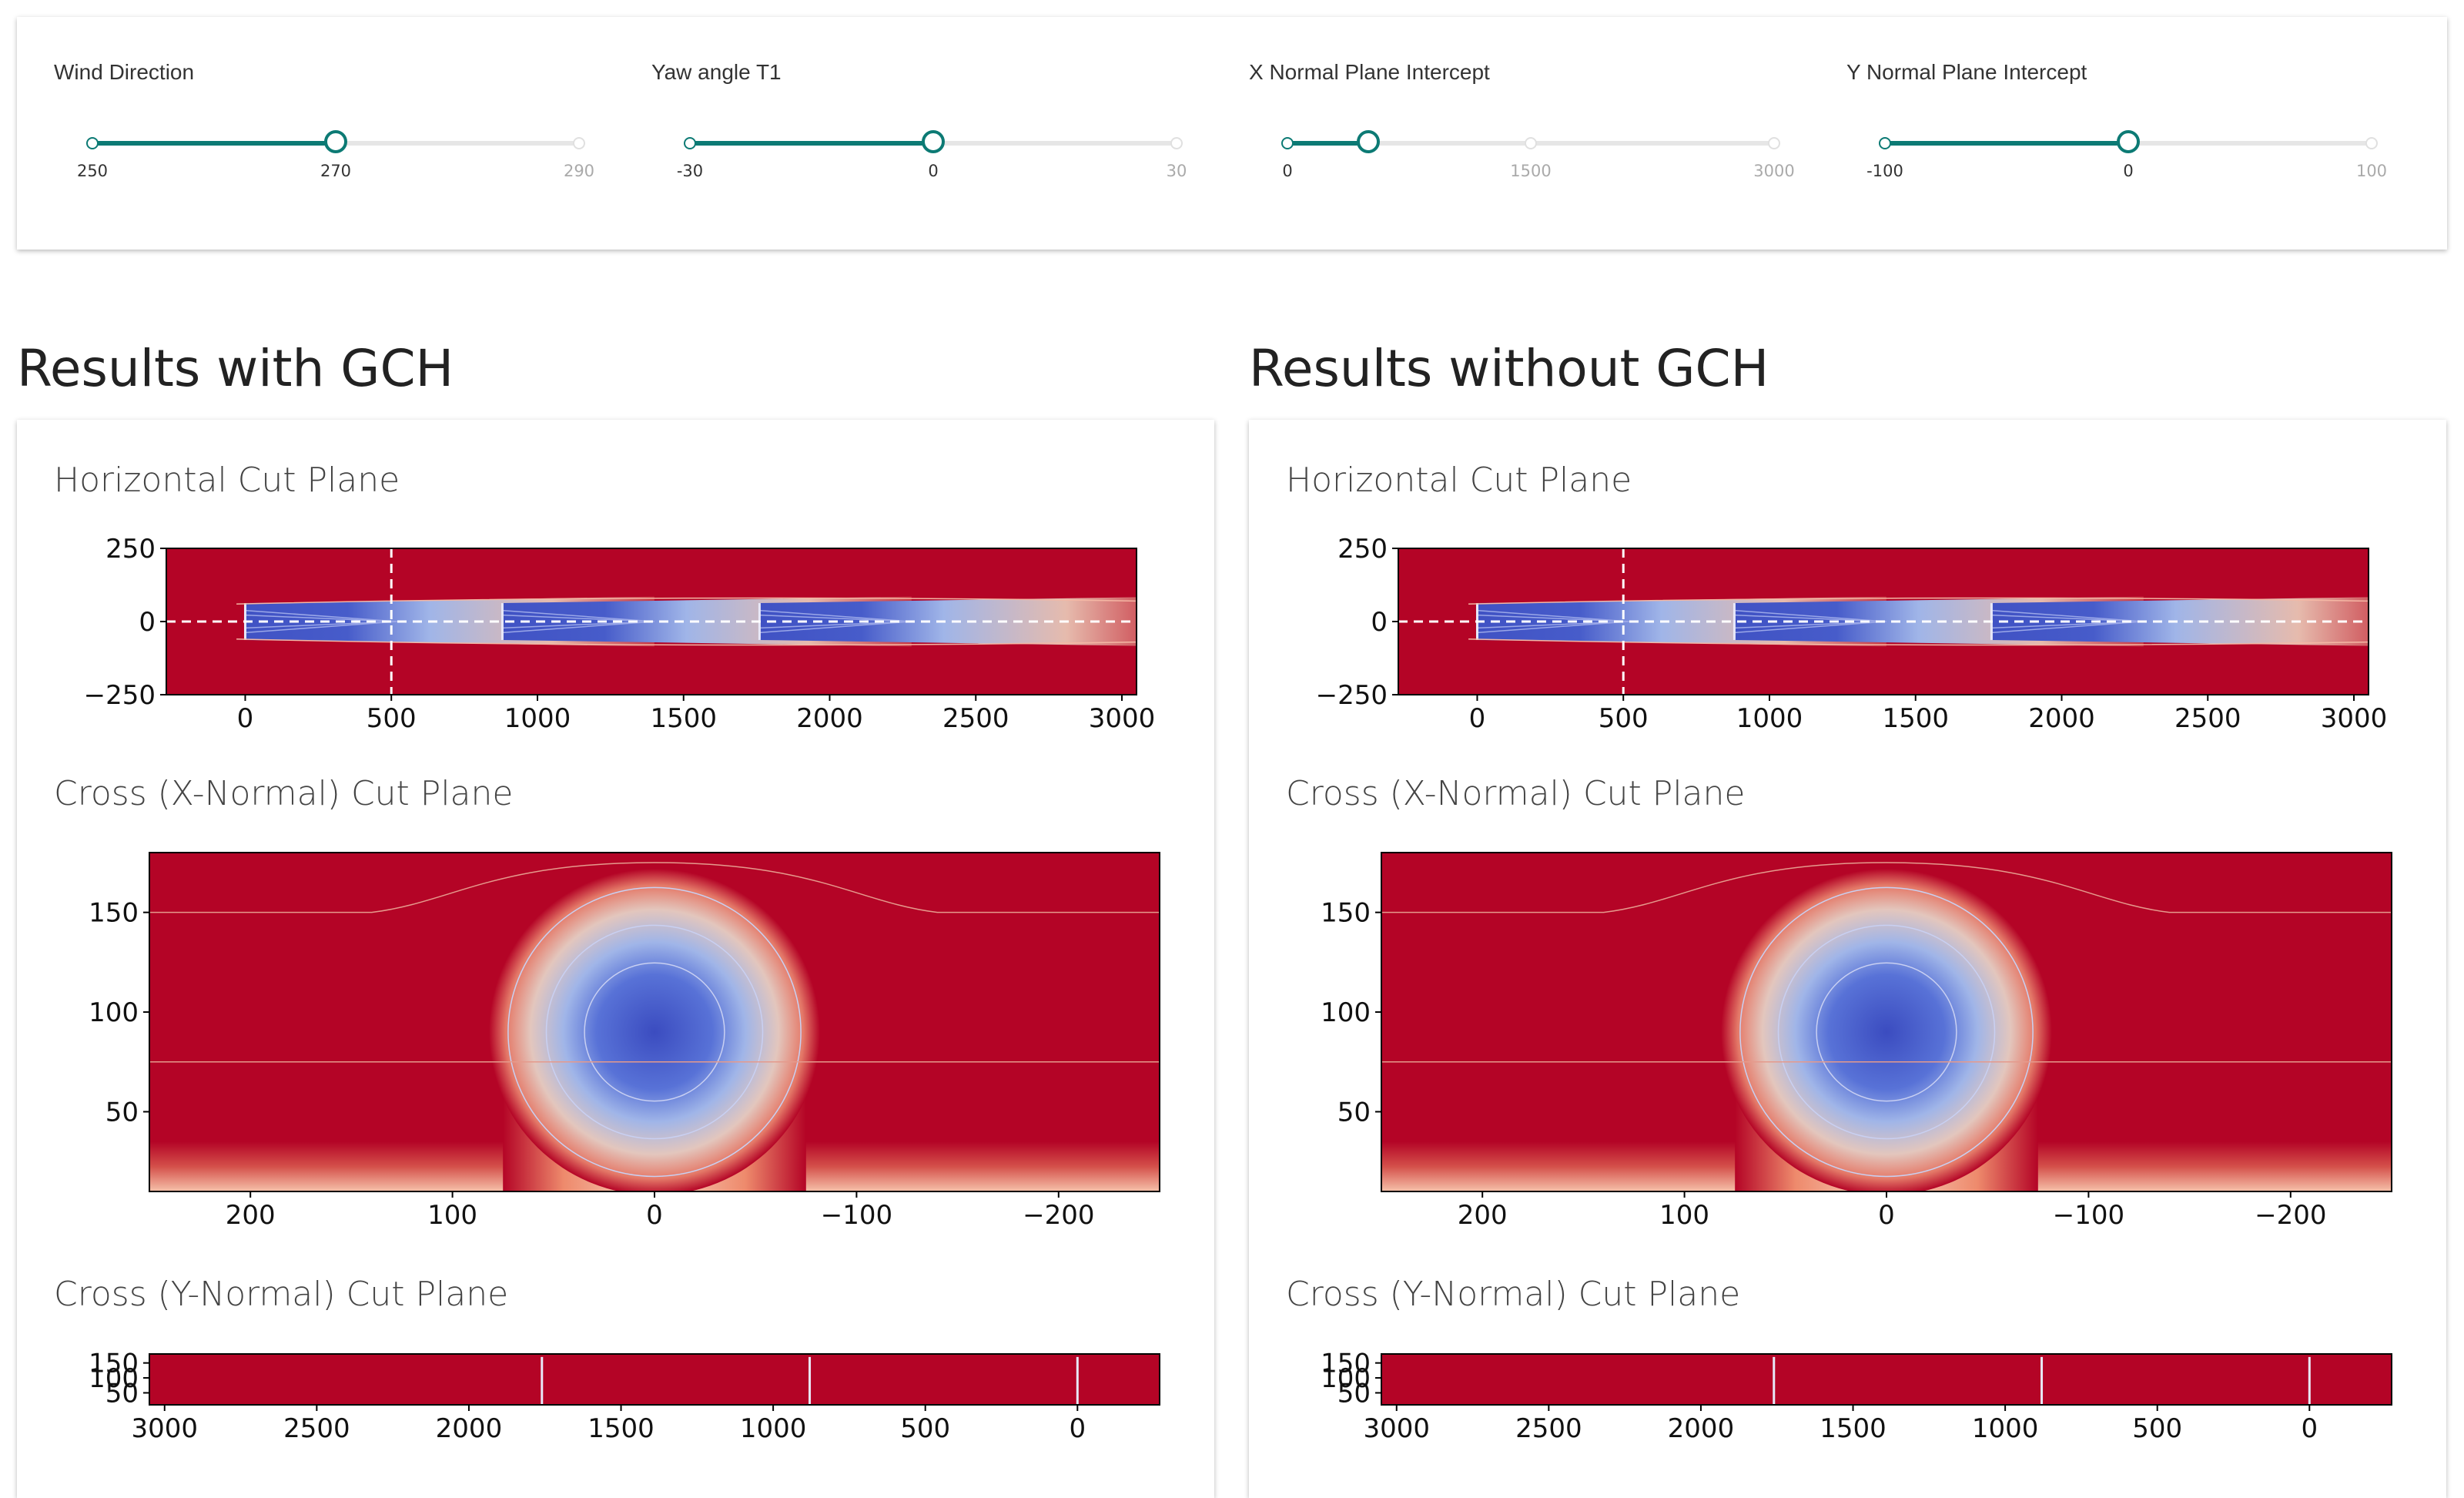 This screenshot has width=2464, height=1498. I want to click on x-axis: 0 500 1000 1500 2000 2500 3000, so click(696, 714).